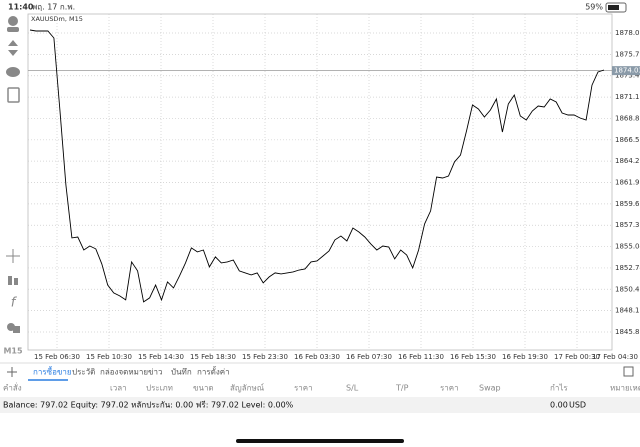 The height and width of the screenshot is (447, 640). I want to click on status-time: 11:40, so click(21, 7).